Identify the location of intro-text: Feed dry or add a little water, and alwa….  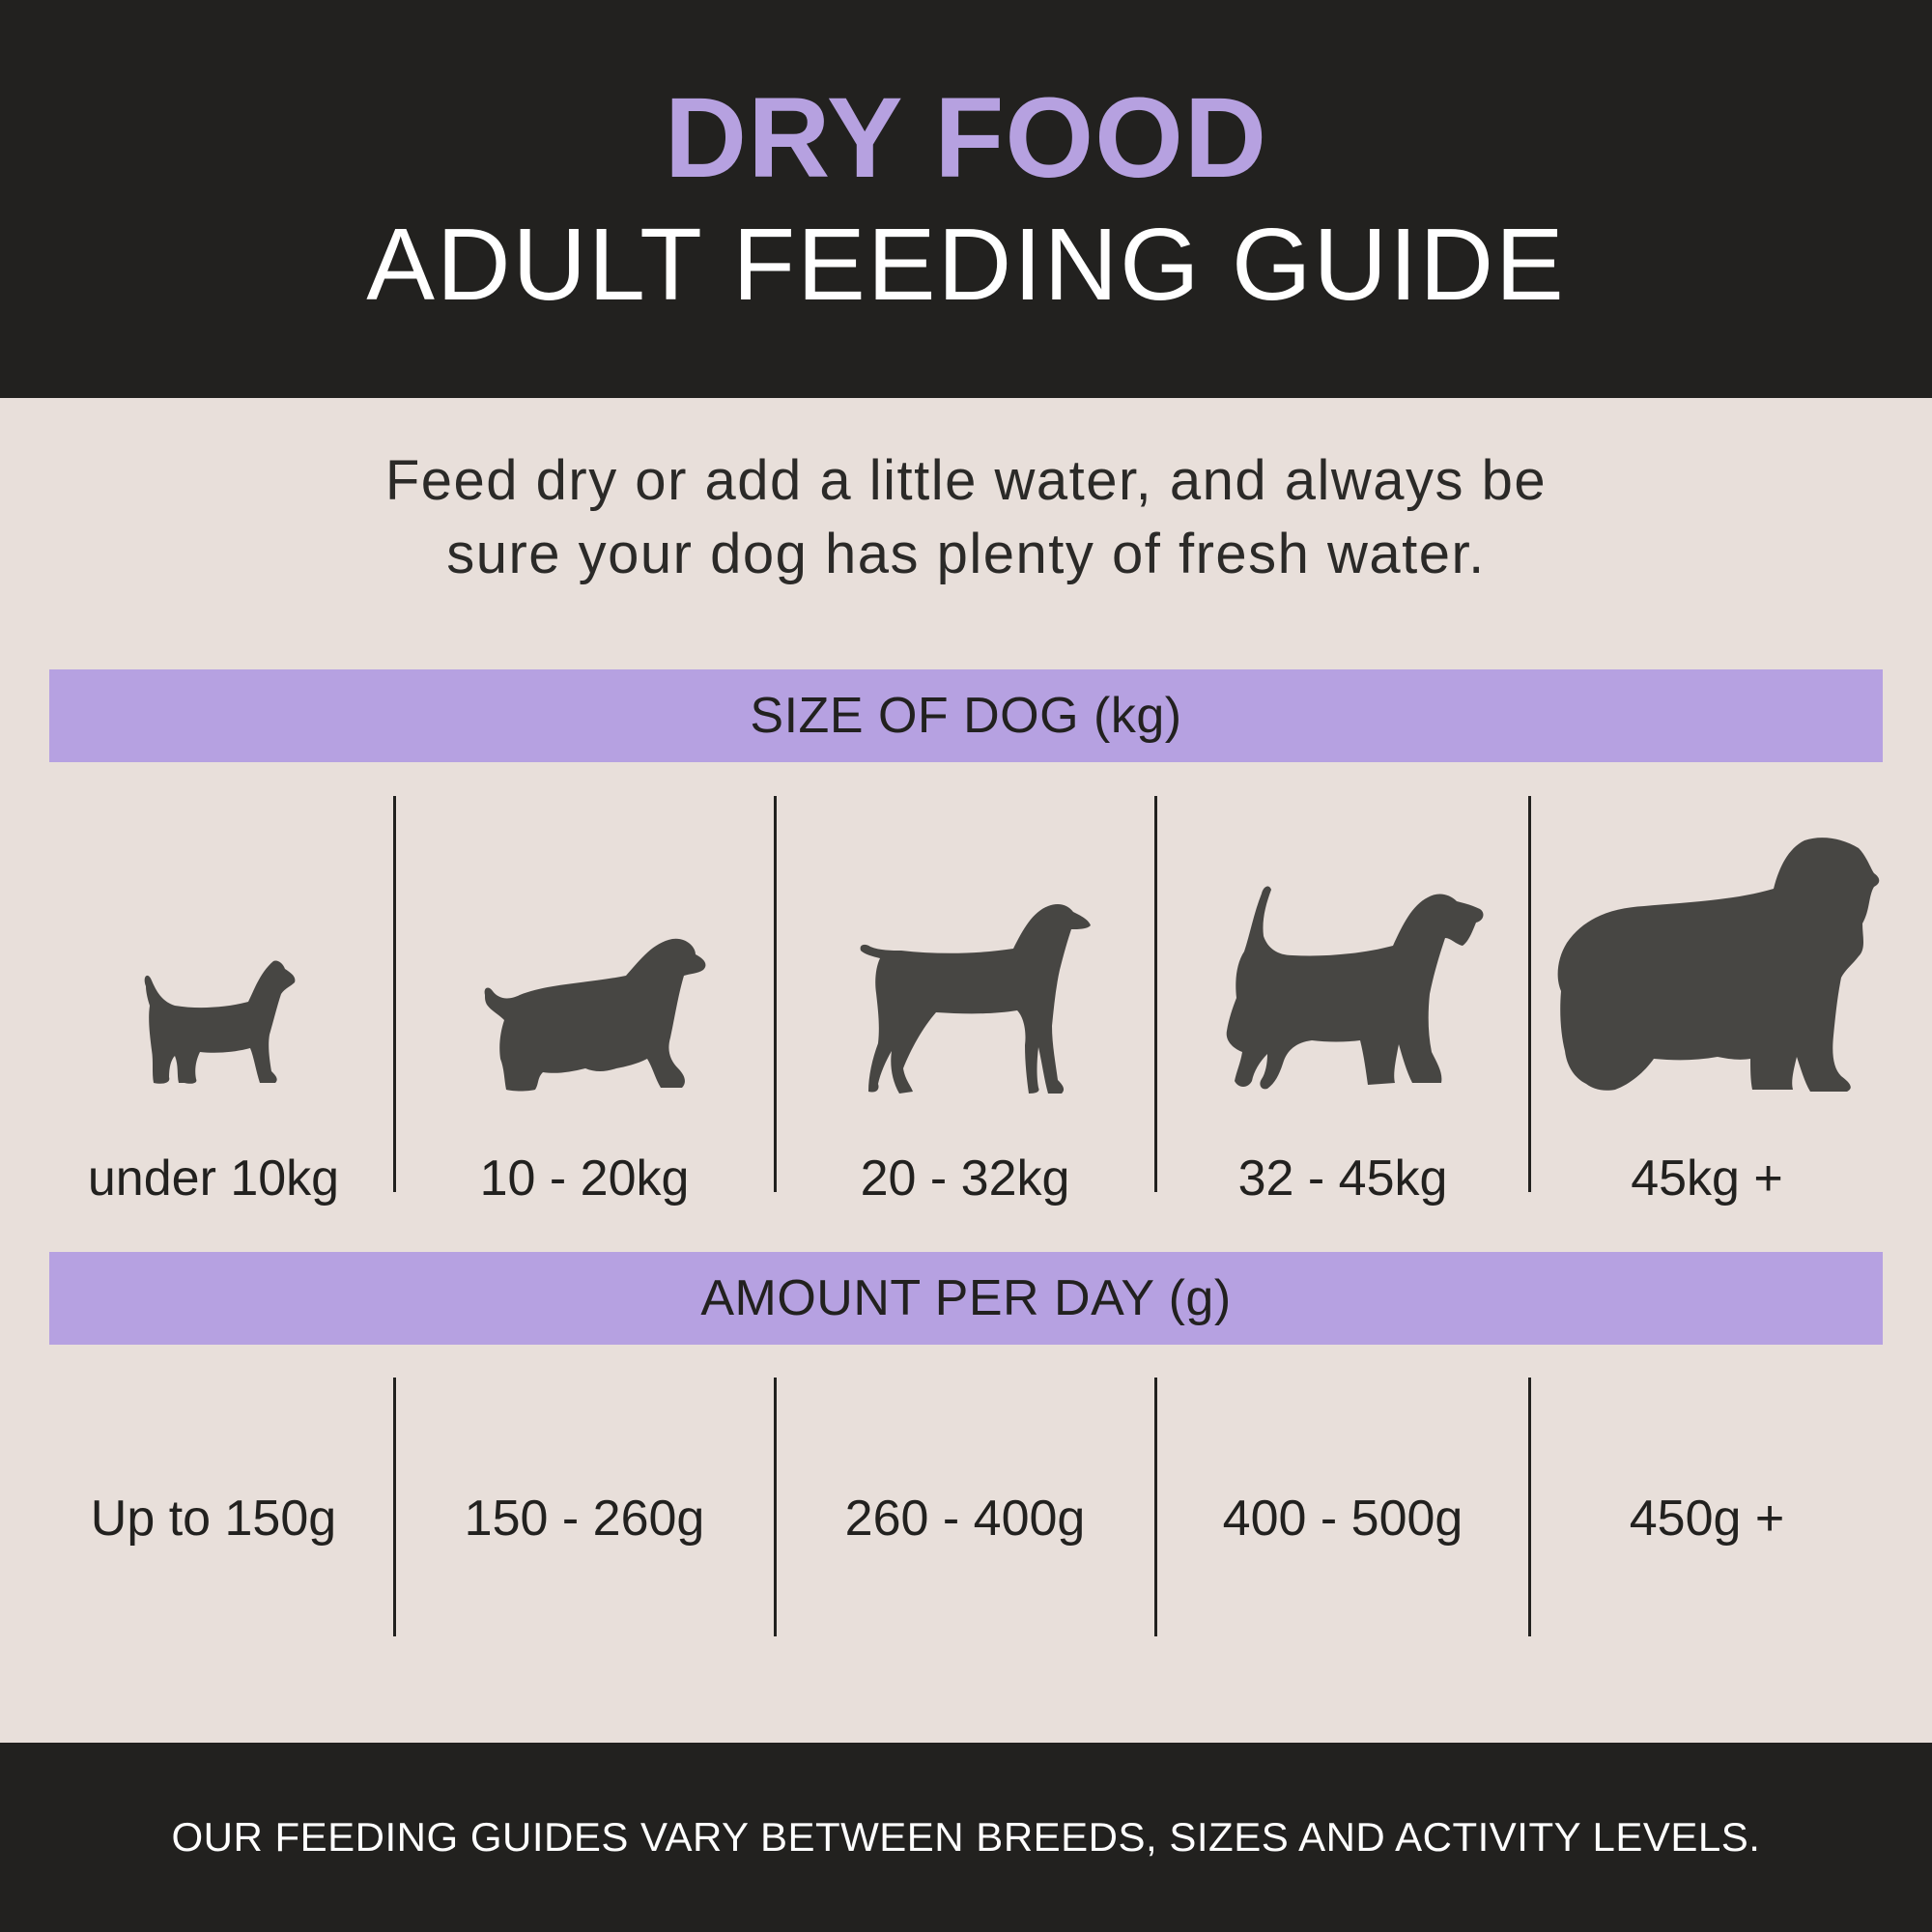
(966, 517).